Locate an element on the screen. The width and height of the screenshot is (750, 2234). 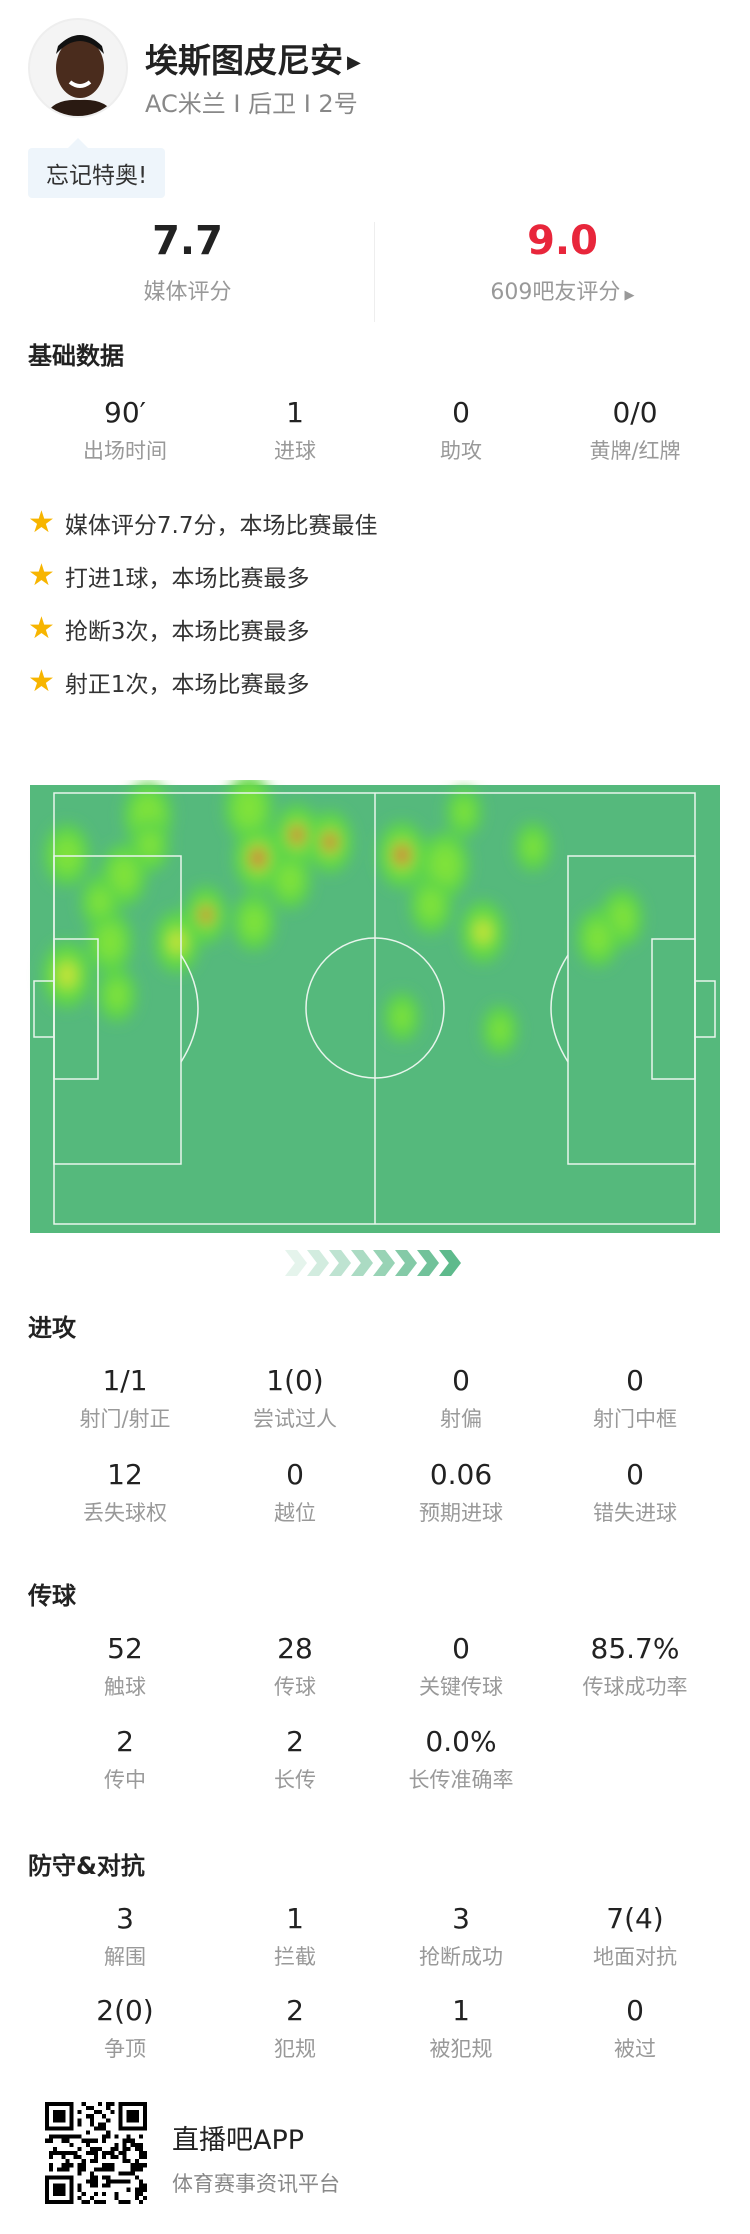
attack-direction is located at coordinates (373, 1263).